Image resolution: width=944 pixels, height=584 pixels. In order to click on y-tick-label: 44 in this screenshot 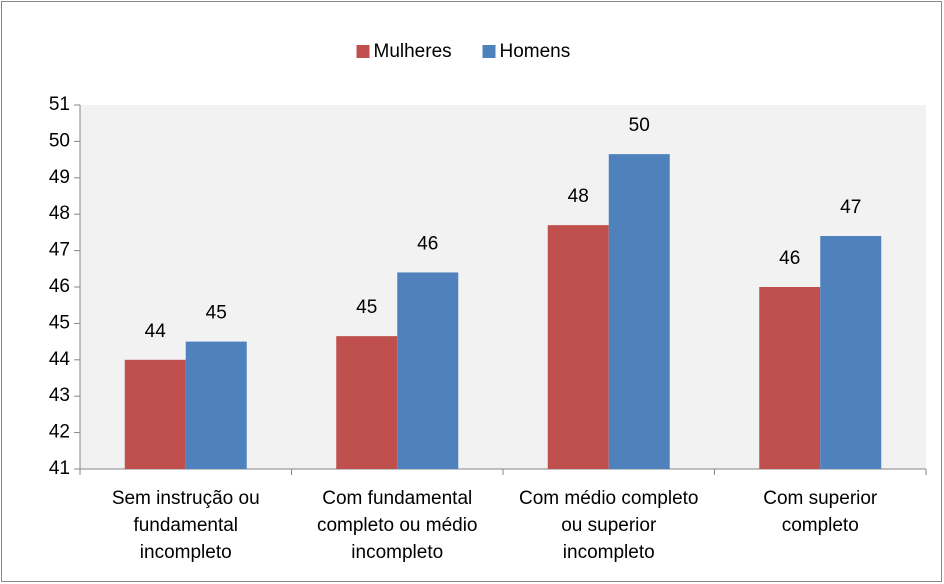, I will do `click(60, 359)`.